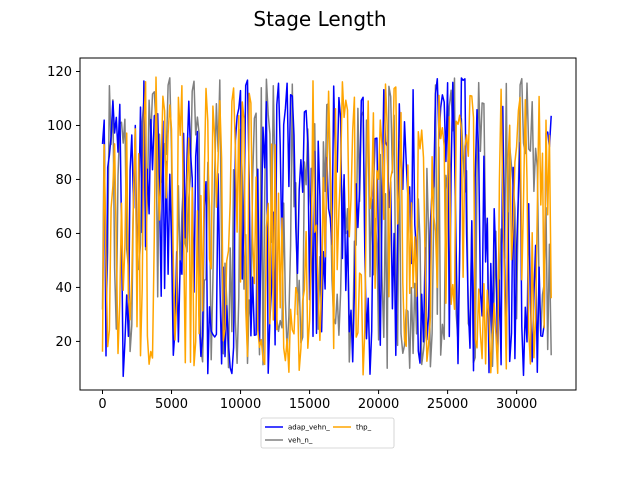  Describe the element at coordinates (516, 404) in the screenshot. I see `x-tick-label: 30000` at that location.